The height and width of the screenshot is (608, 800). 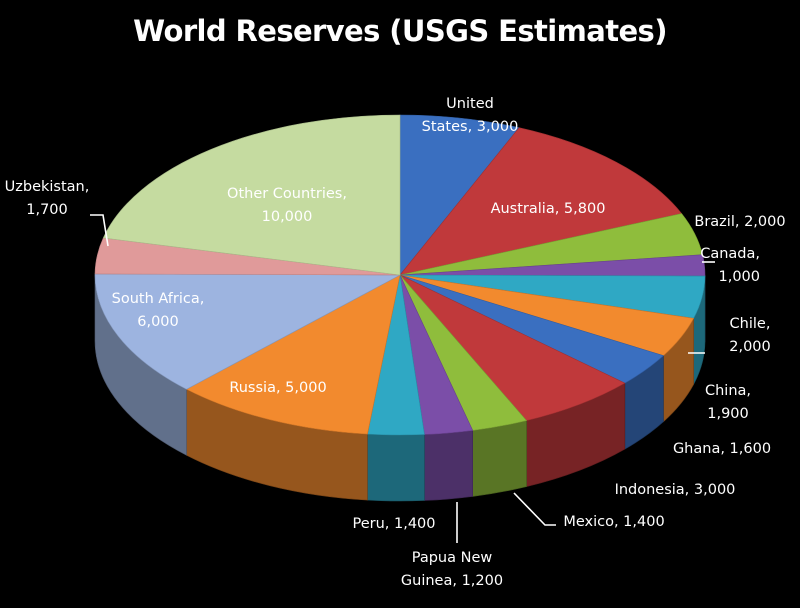 I want to click on data-label-south-africa: South Africa, 6,000, so click(x=158, y=310).